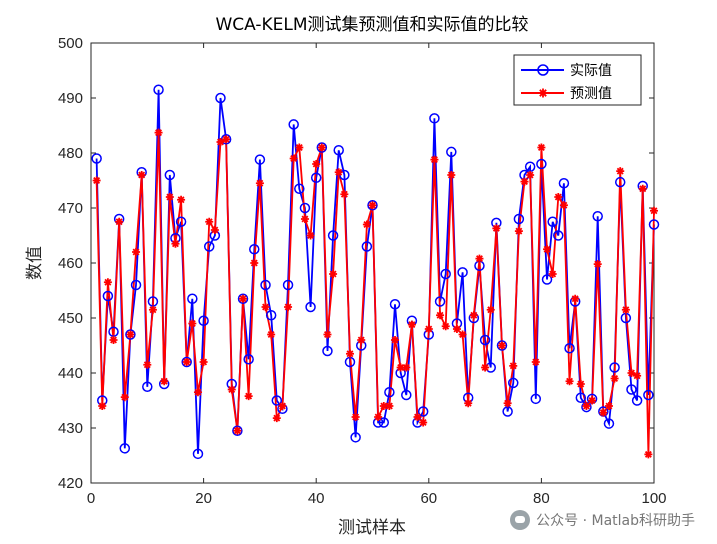 This screenshot has height=544, width=717. I want to click on x-tick-label: 0, so click(91, 498).